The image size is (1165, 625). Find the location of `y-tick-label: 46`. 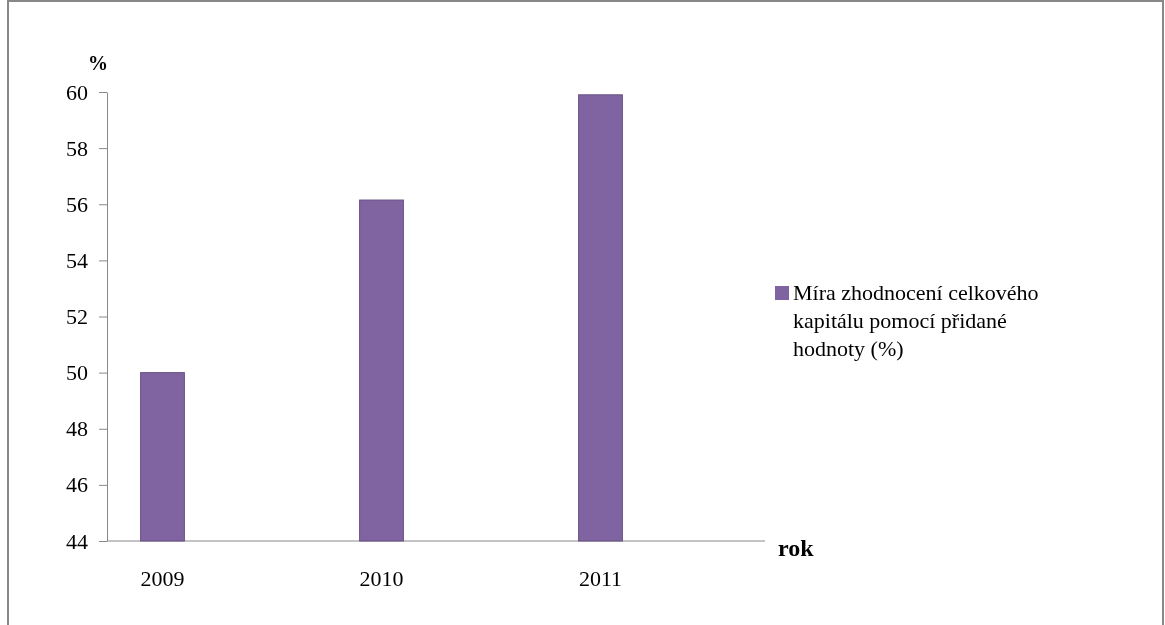

y-tick-label: 46 is located at coordinates (77, 485).